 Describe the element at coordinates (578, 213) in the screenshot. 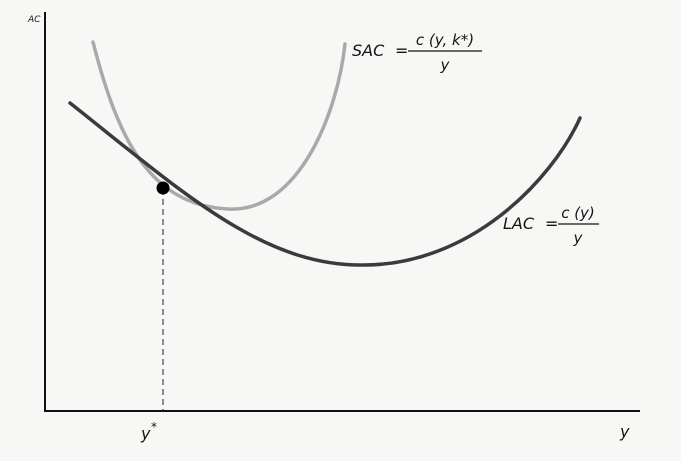

I see `lac-numerator: c (y)` at that location.